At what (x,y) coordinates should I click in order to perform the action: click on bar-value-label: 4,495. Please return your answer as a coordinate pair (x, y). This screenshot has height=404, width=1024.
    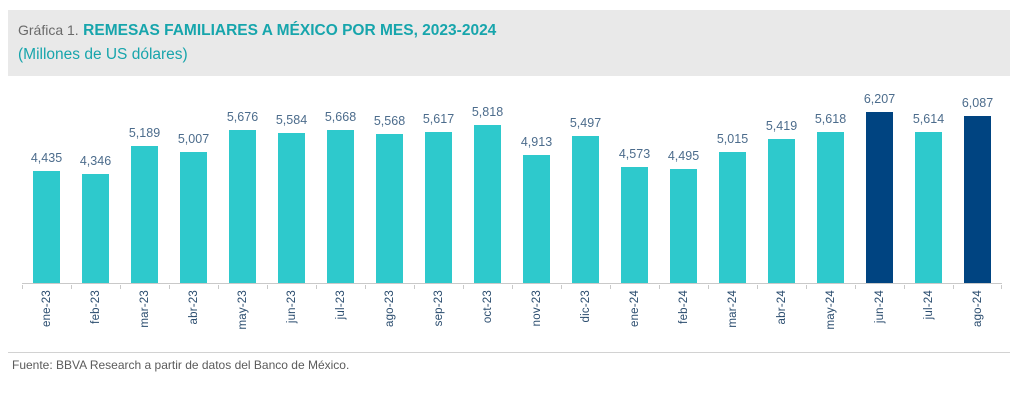
    Looking at the image, I should click on (683, 156).